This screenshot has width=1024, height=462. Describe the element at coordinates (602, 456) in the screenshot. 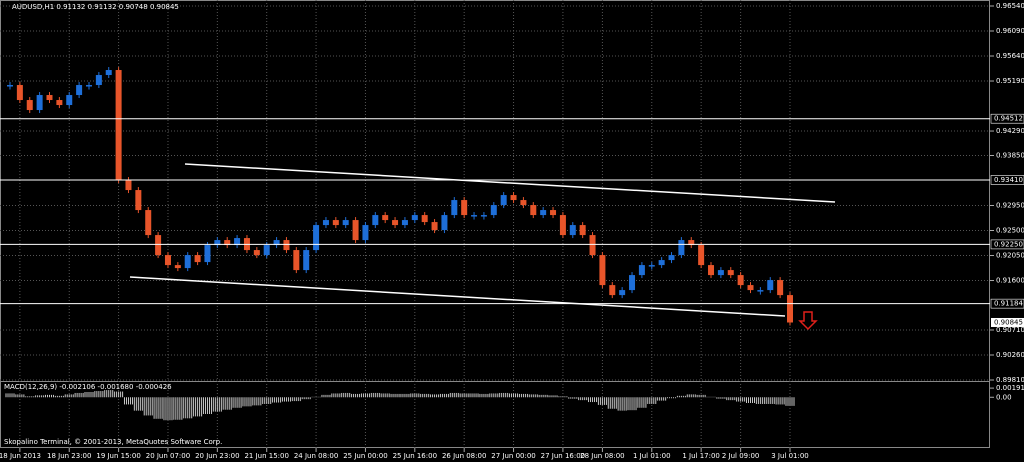

I see `x-tick-label: 28 Jun 08:00` at that location.